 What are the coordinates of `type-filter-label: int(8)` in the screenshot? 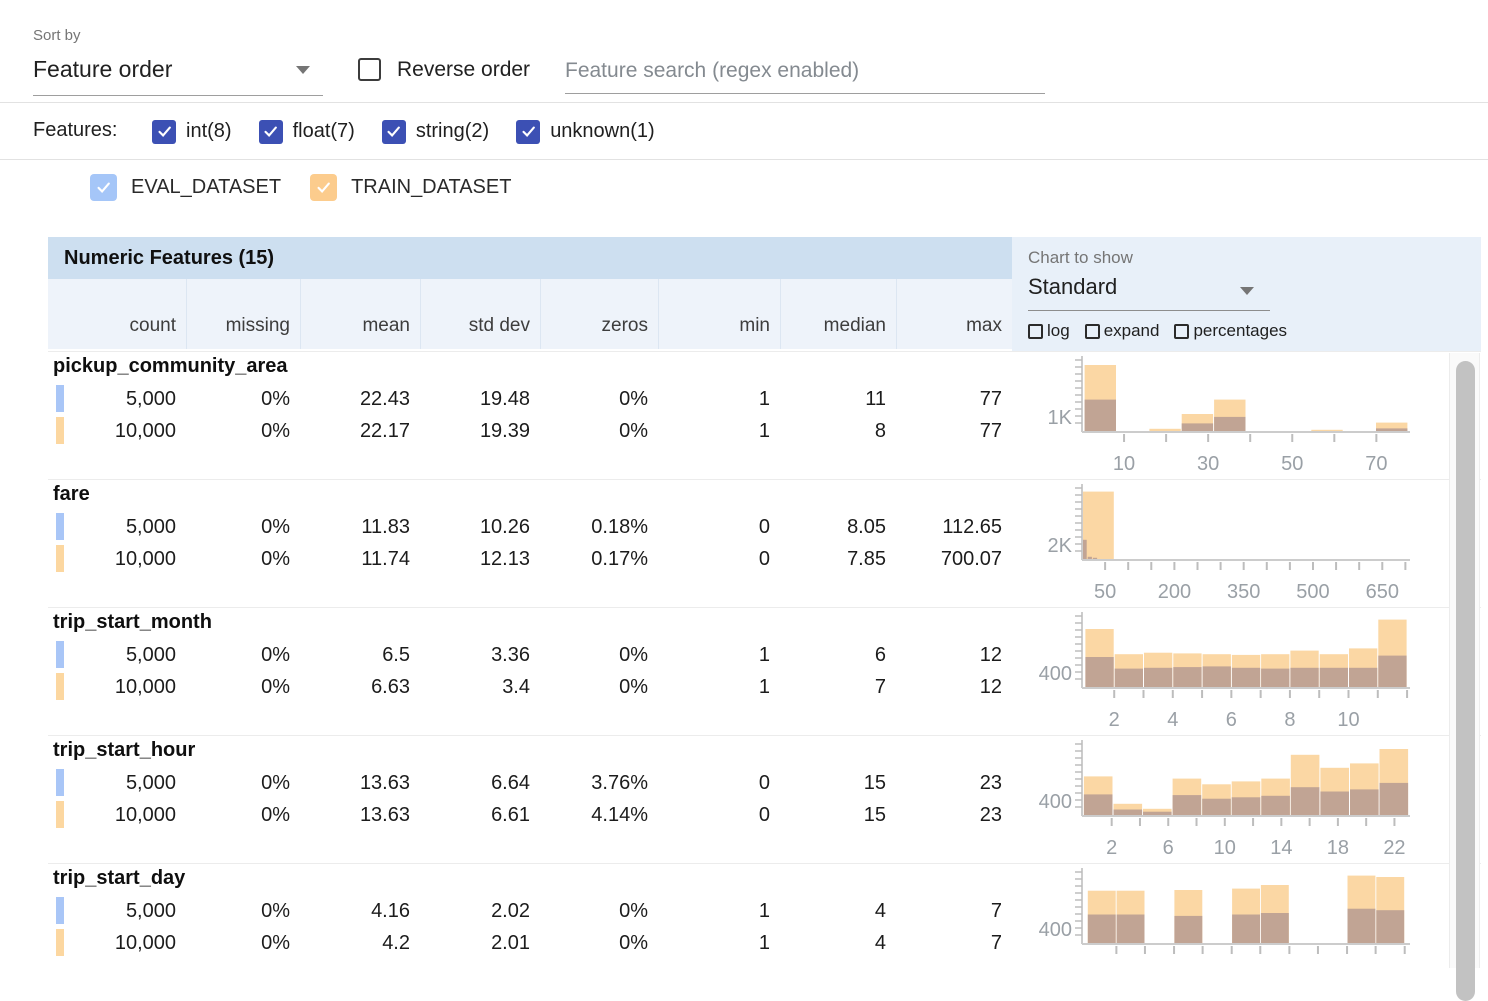 It's located at (209, 131).